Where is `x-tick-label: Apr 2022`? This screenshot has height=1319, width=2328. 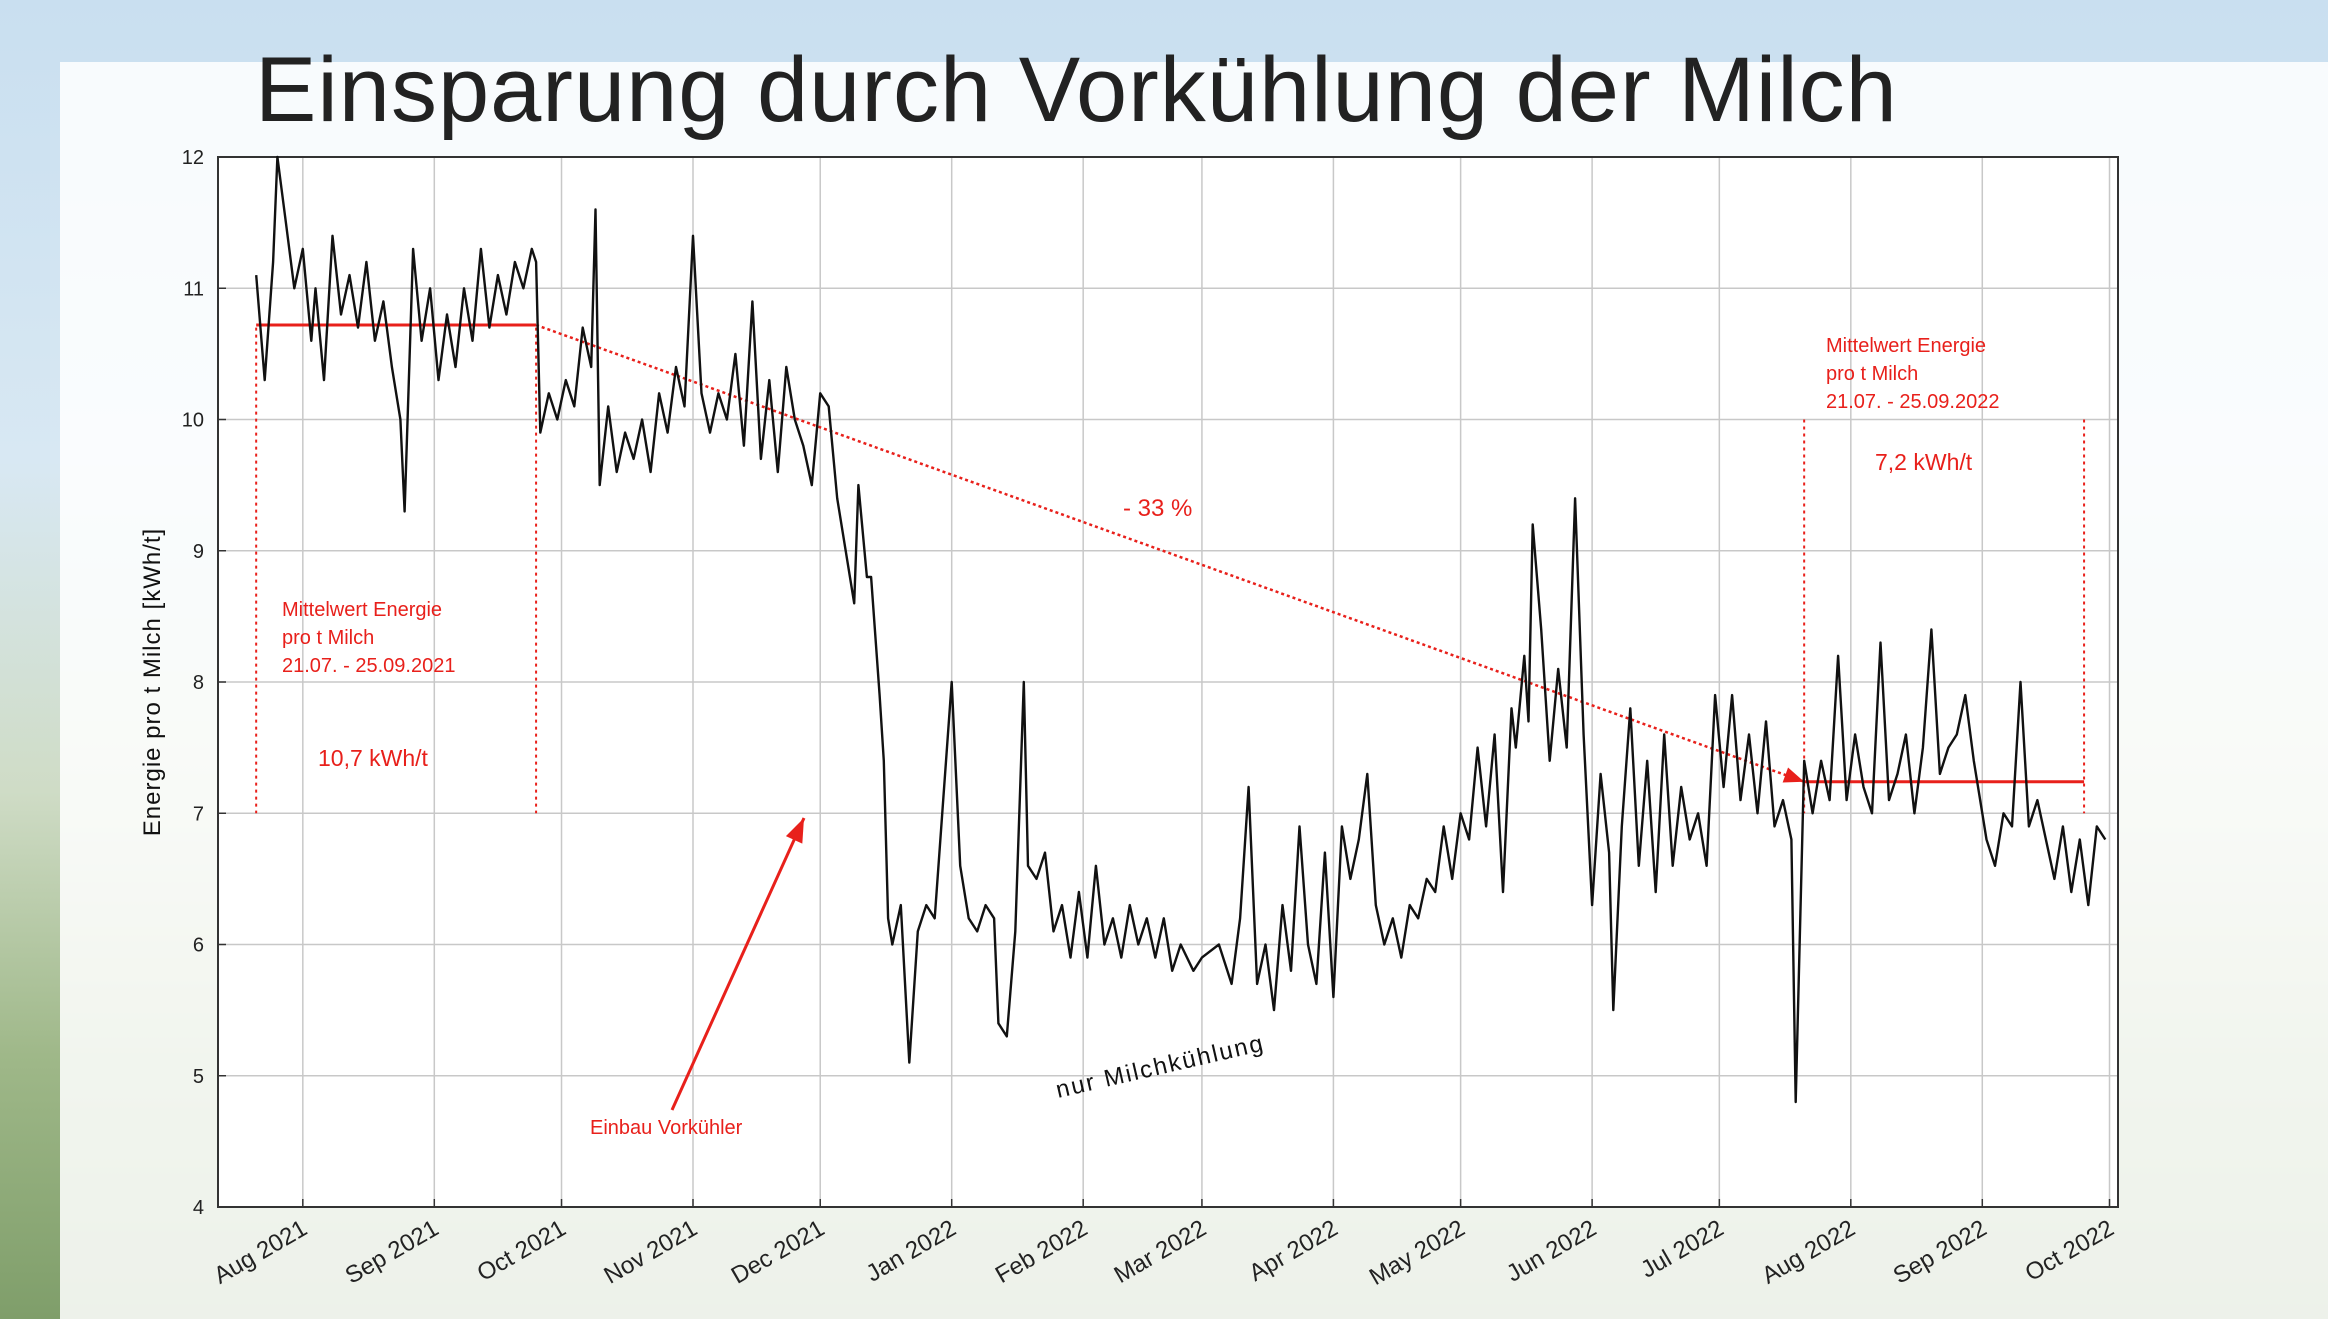 x-tick-label: Apr 2022 is located at coordinates (1294, 1251).